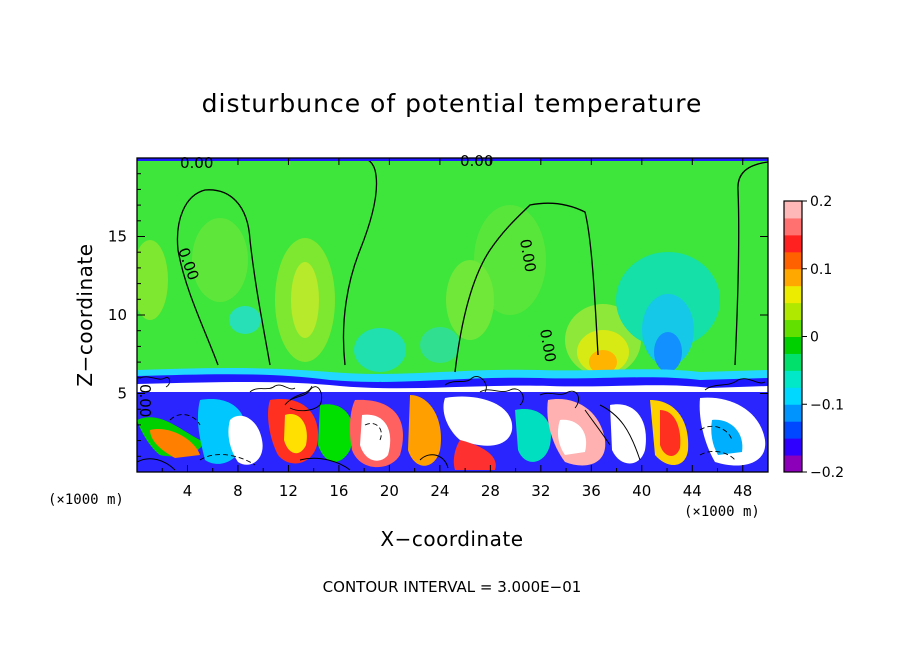 The image size is (904, 654). I want to click on y-axis-title: Z−coordinate, so click(85, 314).